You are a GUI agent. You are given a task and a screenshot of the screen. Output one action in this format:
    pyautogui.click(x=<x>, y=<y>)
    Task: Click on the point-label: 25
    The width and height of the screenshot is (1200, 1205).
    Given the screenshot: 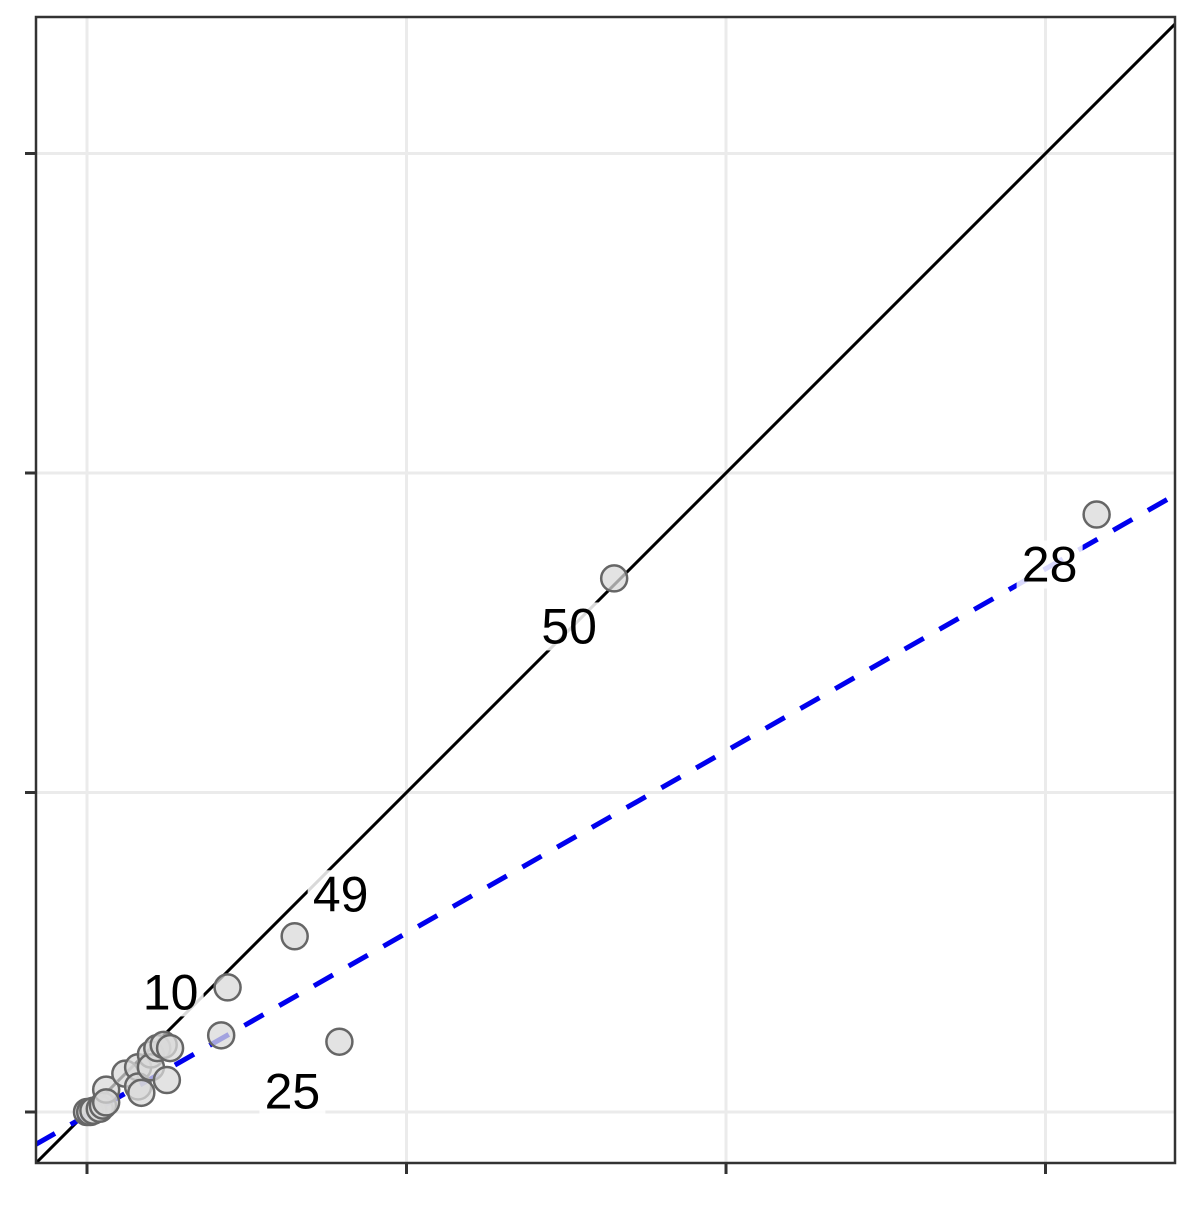 What is the action you would take?
    pyautogui.click(x=293, y=1092)
    